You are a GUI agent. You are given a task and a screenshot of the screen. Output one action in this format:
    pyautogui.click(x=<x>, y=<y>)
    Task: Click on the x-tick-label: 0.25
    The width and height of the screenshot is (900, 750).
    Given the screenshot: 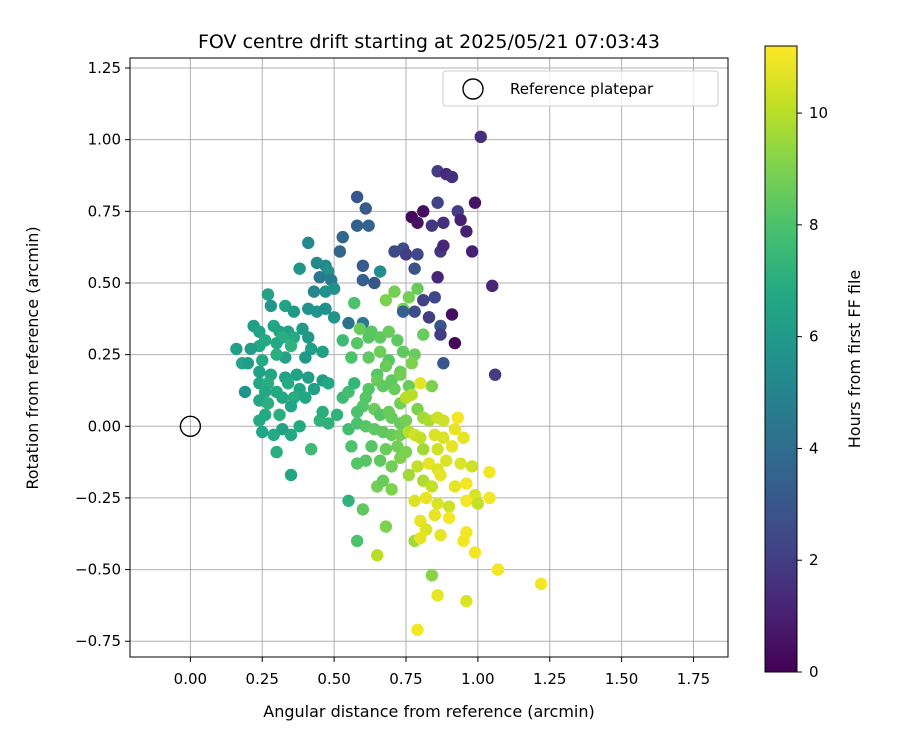 What is the action you would take?
    pyautogui.click(x=262, y=679)
    